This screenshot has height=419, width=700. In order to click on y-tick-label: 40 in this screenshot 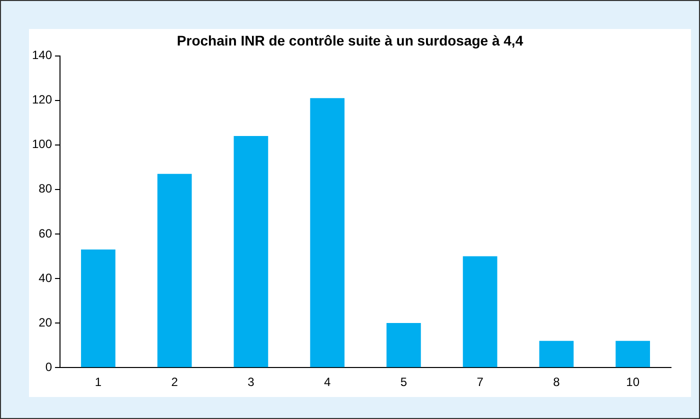, I will do `click(45, 277)`.